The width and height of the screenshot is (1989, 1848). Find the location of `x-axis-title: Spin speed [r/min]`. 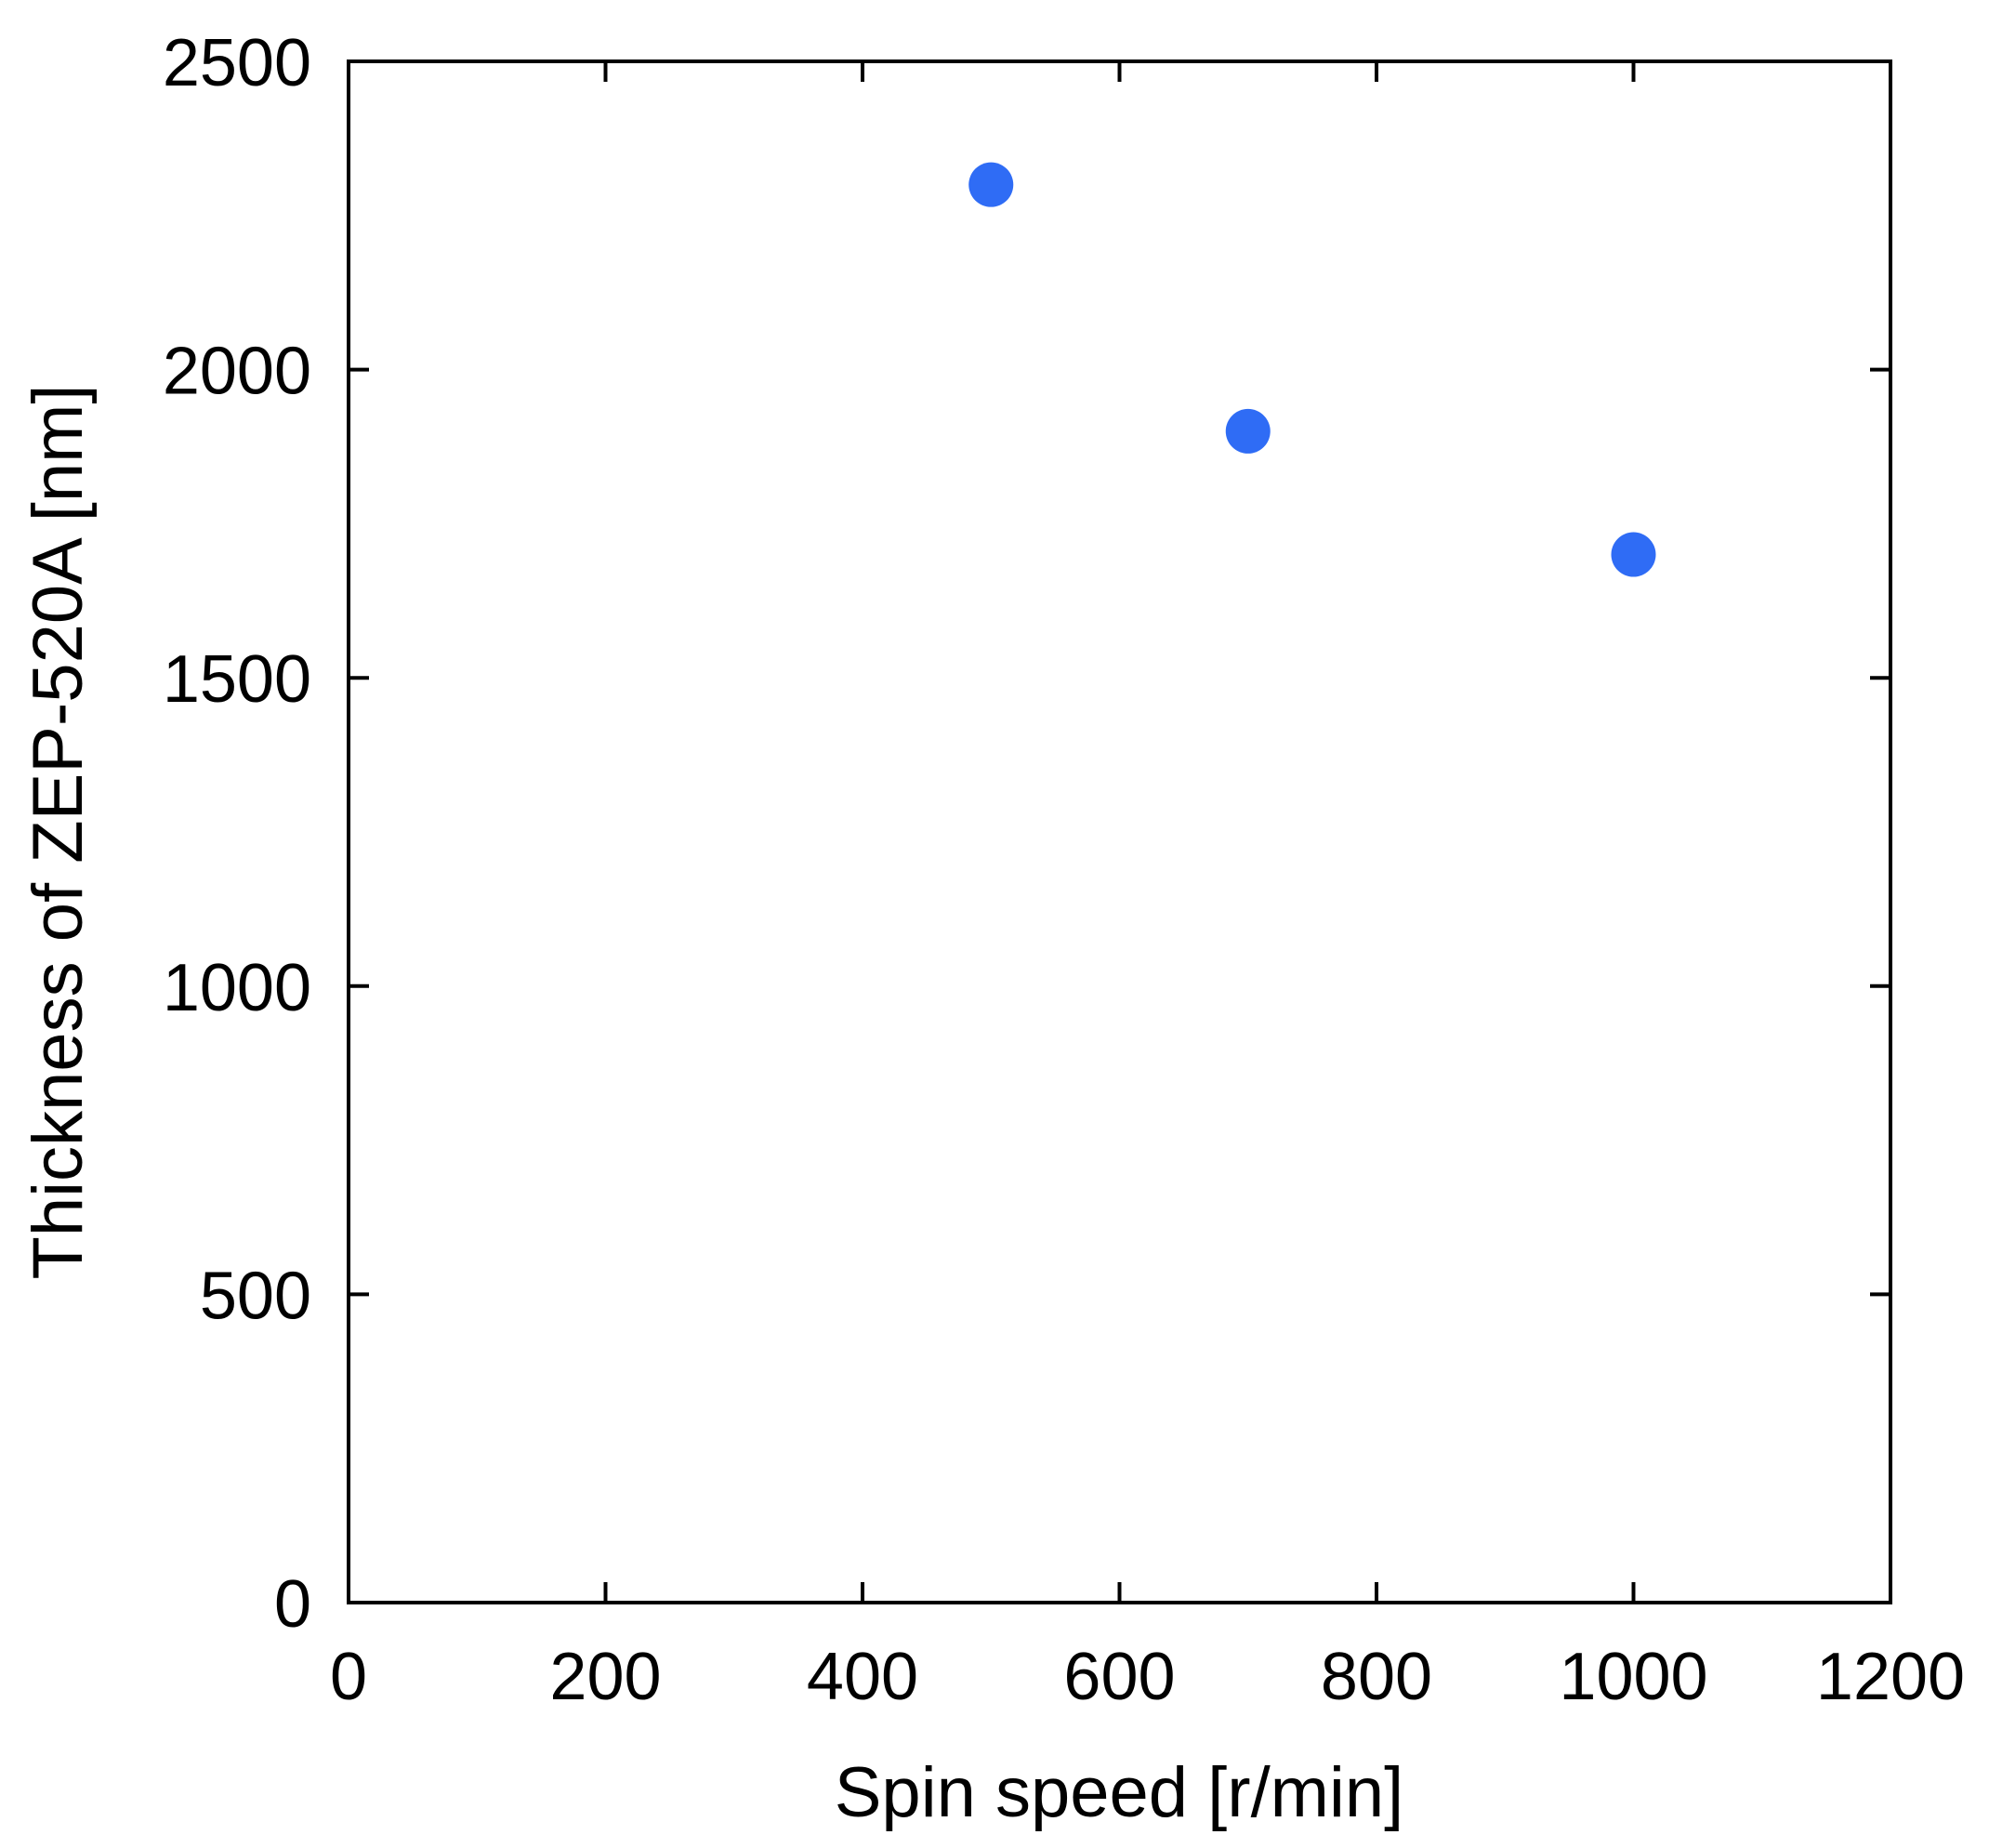

x-axis-title: Spin speed [r/min] is located at coordinates (1119, 1792).